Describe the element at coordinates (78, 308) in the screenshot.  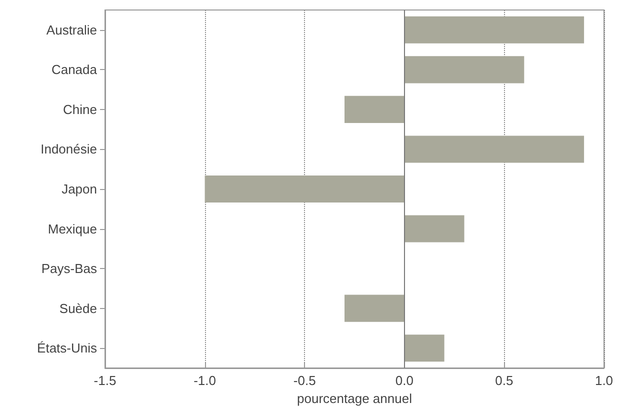
I see `y-tick-label: Suède` at that location.